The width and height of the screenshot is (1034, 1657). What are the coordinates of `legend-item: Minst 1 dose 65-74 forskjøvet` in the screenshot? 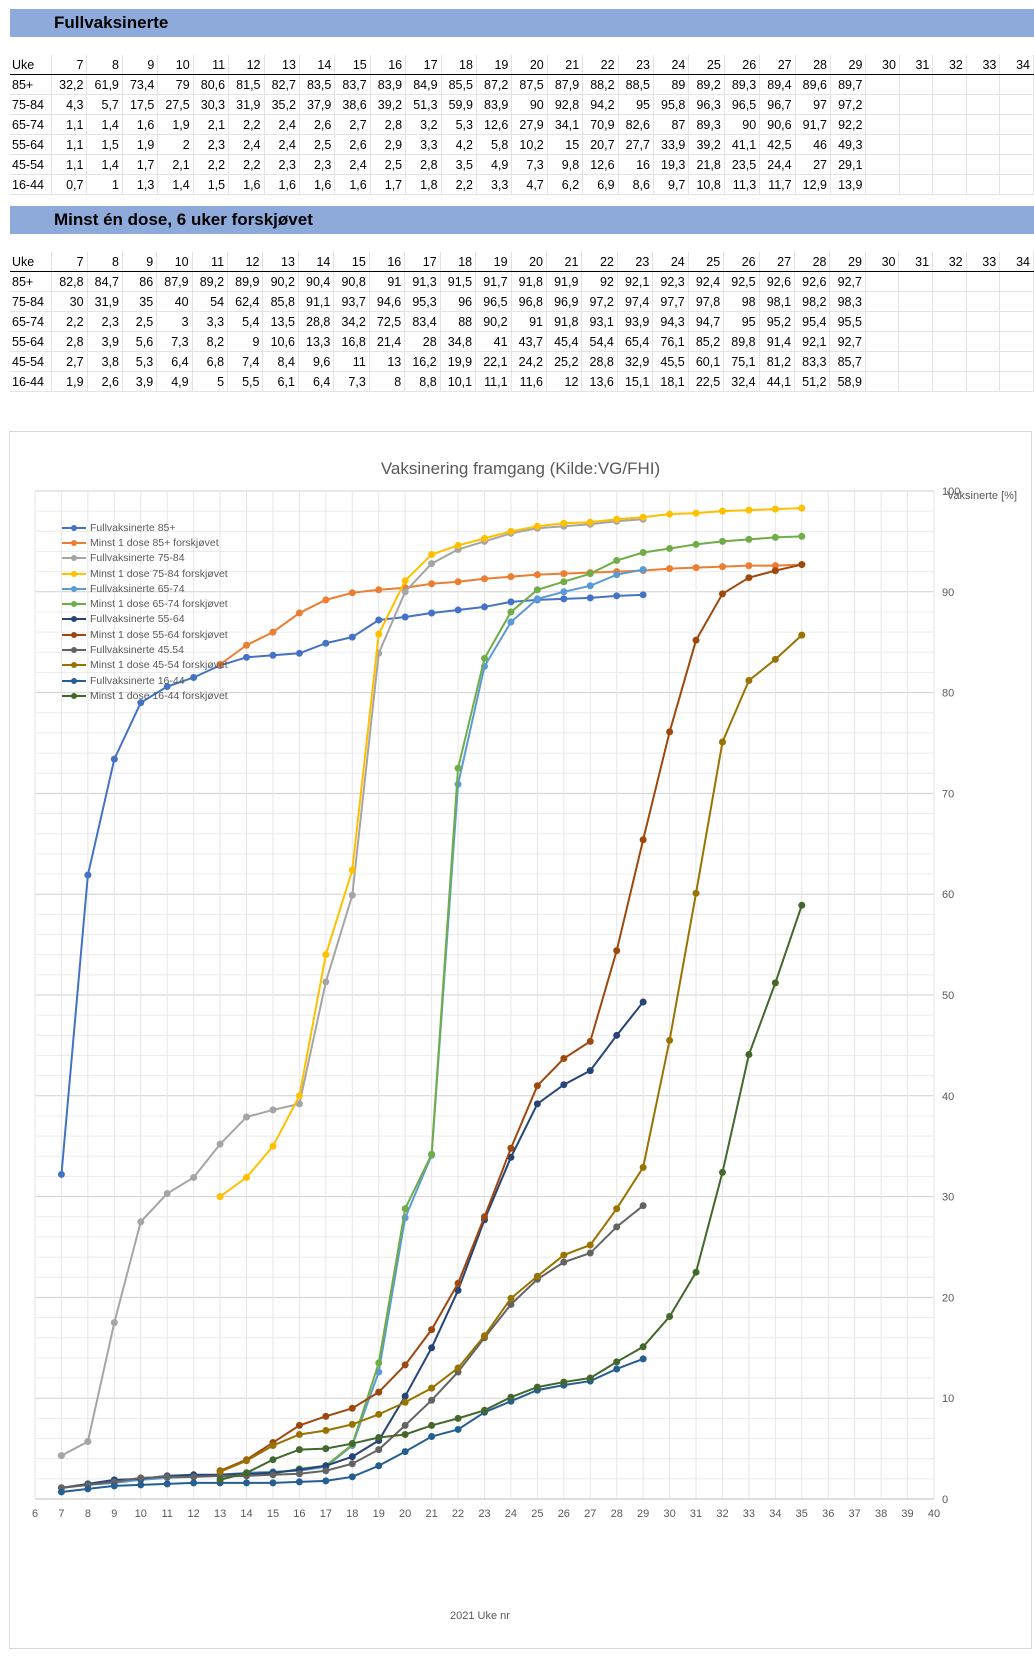 It's located at (145, 603).